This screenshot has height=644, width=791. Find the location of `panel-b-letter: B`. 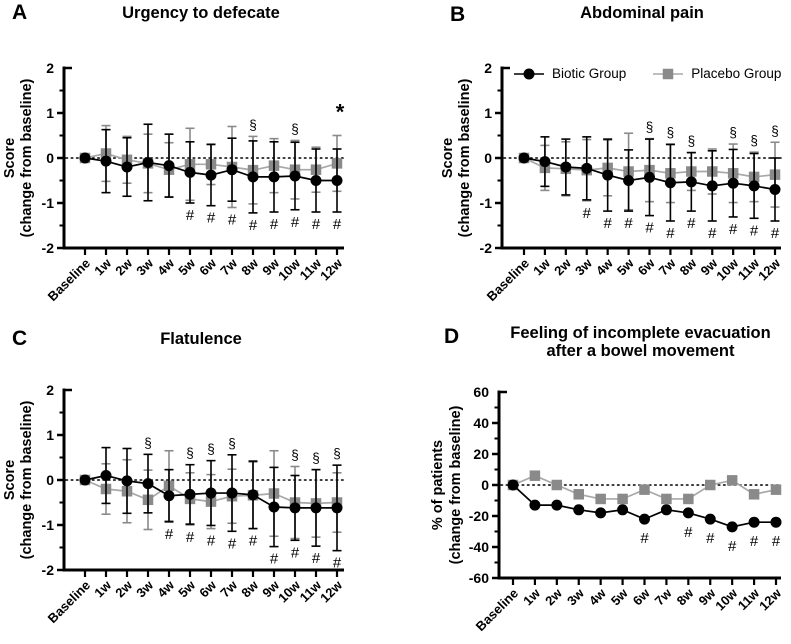

panel-b-letter: B is located at coordinates (458, 14).